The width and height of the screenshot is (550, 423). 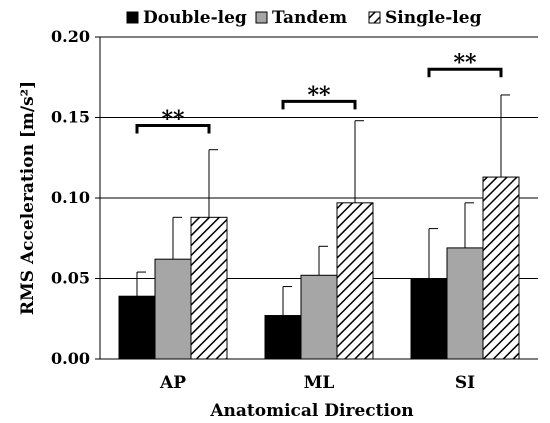 I want to click on y-tick-label: 0.05, so click(x=70, y=278).